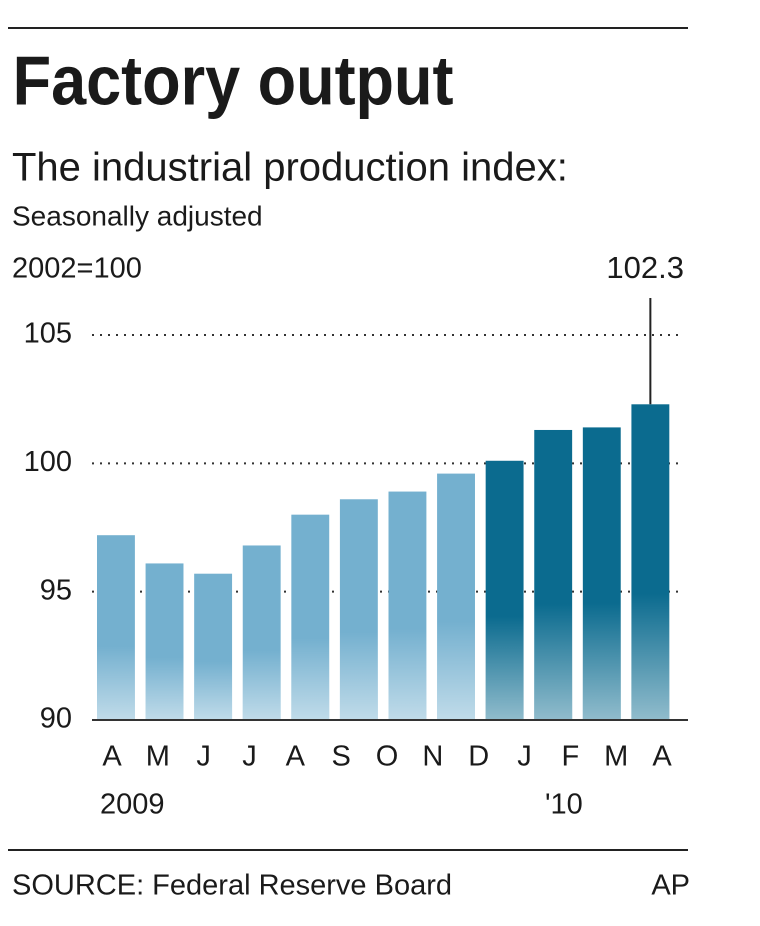 This screenshot has width=760, height=926. I want to click on x-tick-label: F, so click(570, 757).